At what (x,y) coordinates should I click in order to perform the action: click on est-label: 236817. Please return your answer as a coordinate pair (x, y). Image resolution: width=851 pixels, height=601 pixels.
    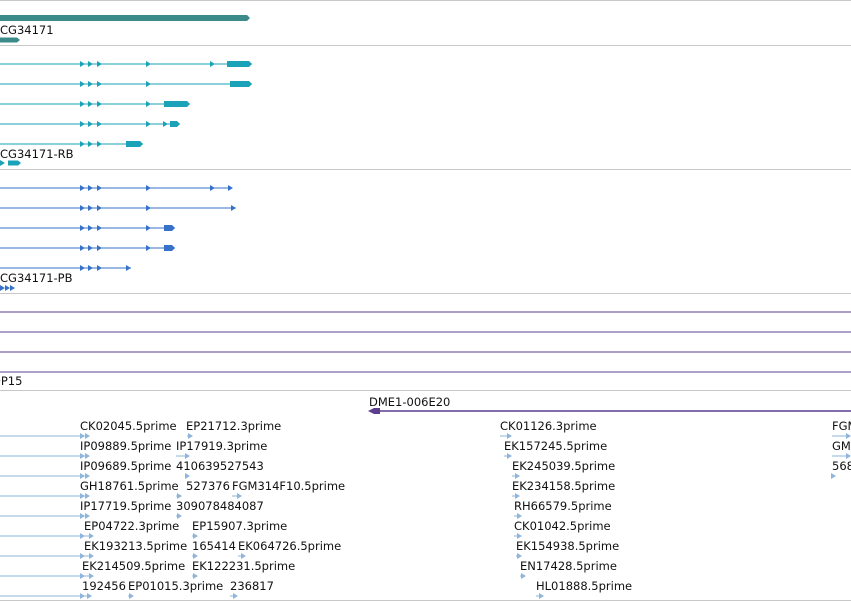
    Looking at the image, I should click on (252, 586).